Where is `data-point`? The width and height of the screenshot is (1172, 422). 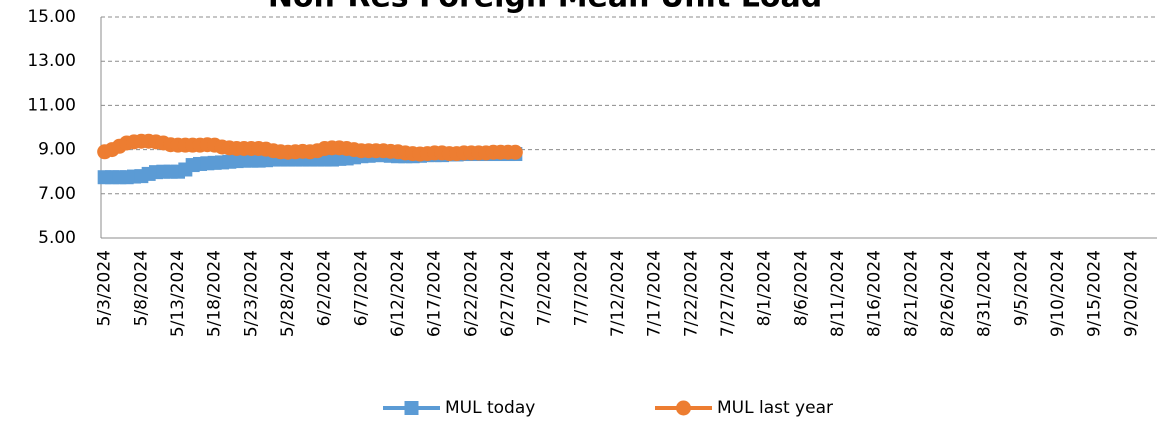
data-point is located at coordinates (515, 152).